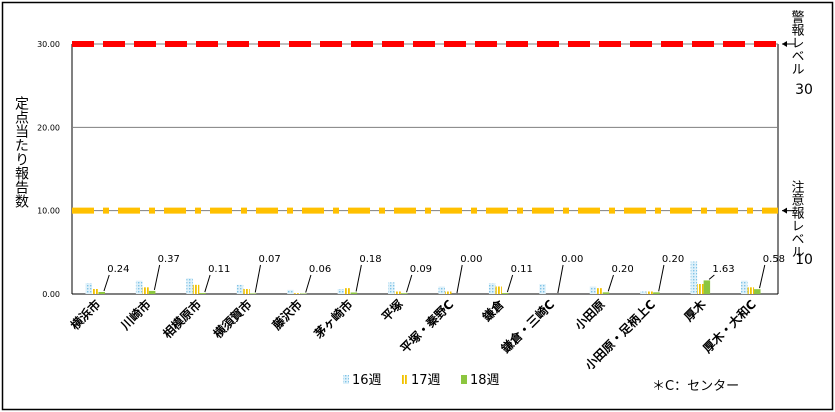 The width and height of the screenshot is (835, 412). What do you see at coordinates (48, 44) in the screenshot?
I see `y-tick-label: 30.00` at bounding box center [48, 44].